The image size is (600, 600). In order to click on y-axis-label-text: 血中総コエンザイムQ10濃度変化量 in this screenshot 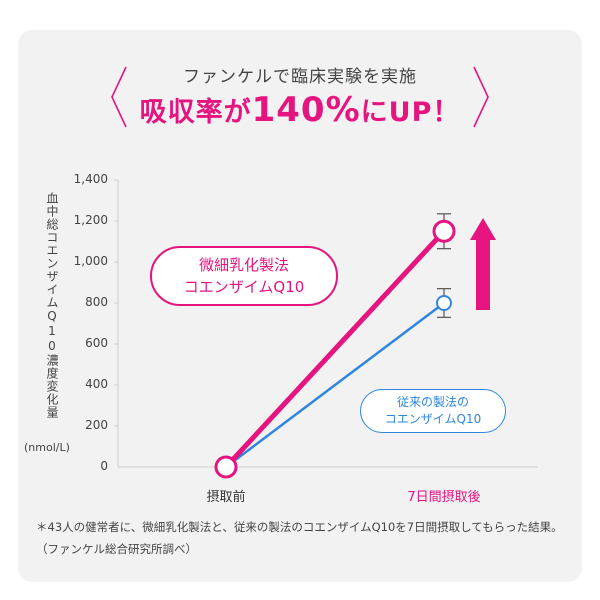, I will do `click(52, 305)`.